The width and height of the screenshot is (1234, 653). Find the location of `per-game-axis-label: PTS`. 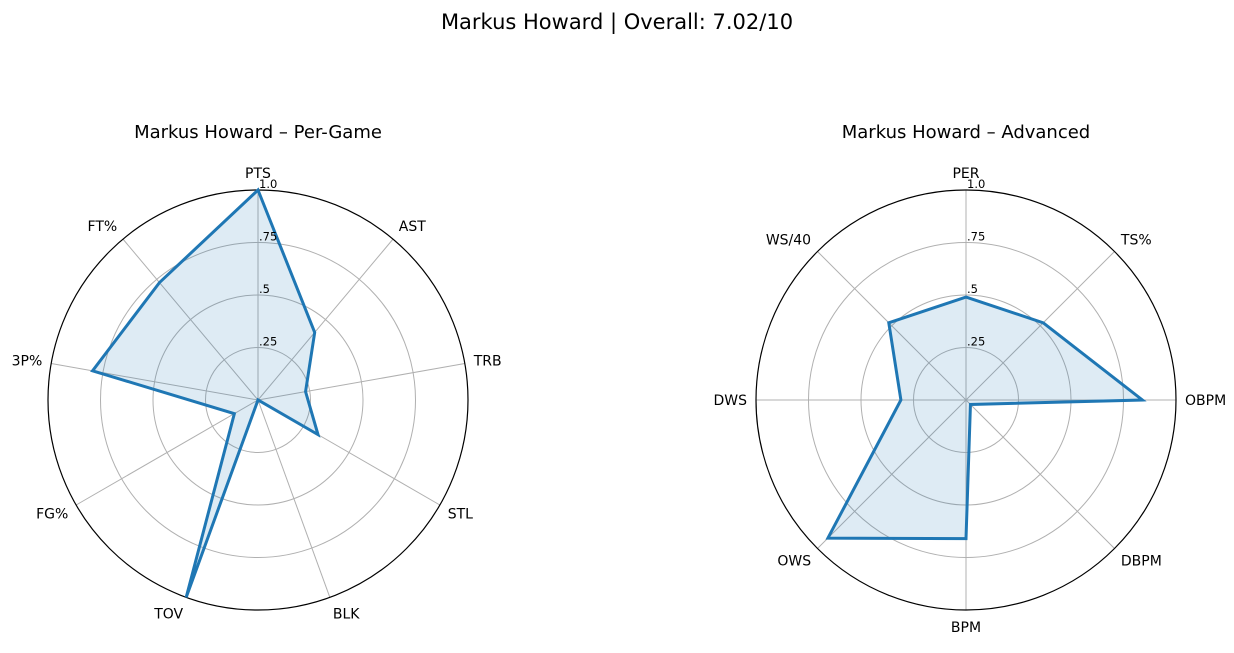

per-game-axis-label: PTS is located at coordinates (258, 174).